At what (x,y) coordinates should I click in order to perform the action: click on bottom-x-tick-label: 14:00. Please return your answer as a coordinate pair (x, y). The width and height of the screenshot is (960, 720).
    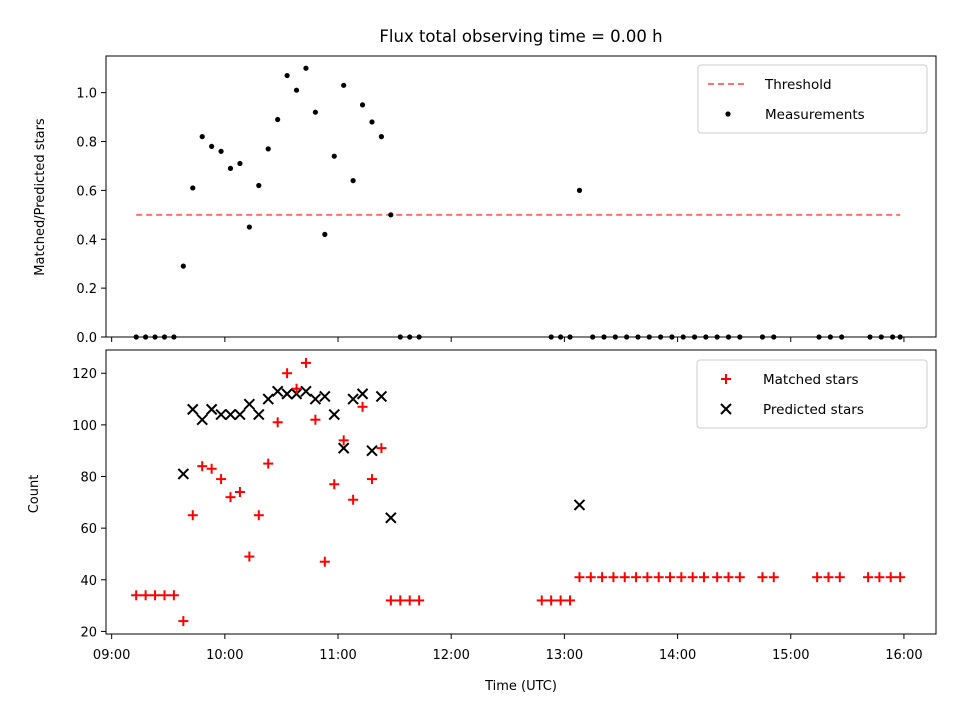
    Looking at the image, I should click on (677, 655).